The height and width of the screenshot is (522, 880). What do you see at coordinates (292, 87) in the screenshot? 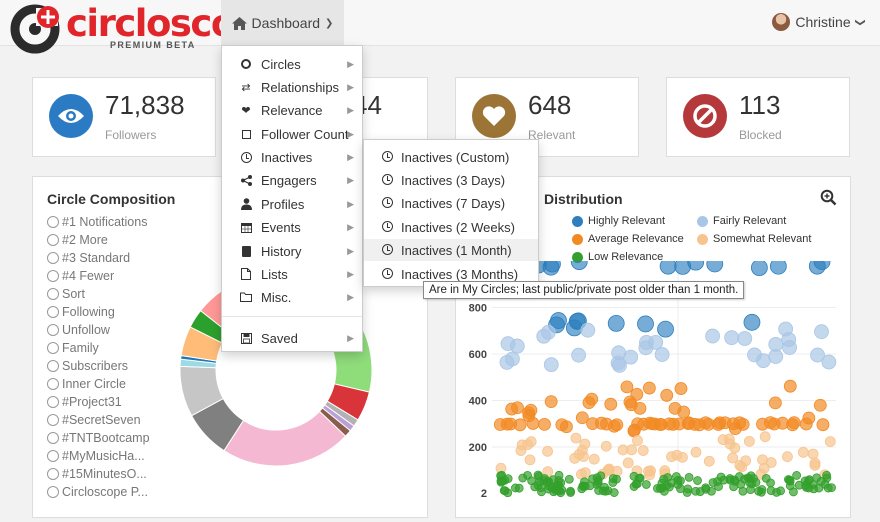
I see `menu-item-relationships: ⇄ Relationships ▶` at bounding box center [292, 87].